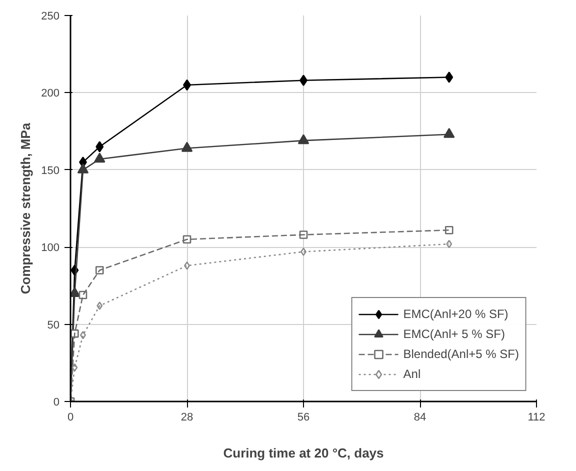 The height and width of the screenshot is (471, 576). What do you see at coordinates (26, 208) in the screenshot?
I see `y-axis-title: Compressive strength, MPa` at bounding box center [26, 208].